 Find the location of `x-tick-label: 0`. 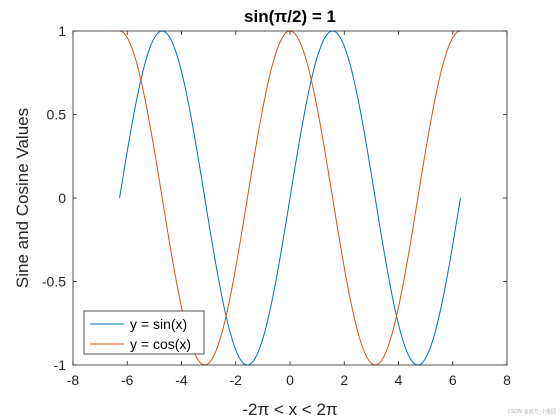

x-tick-label: 0 is located at coordinates (290, 380).